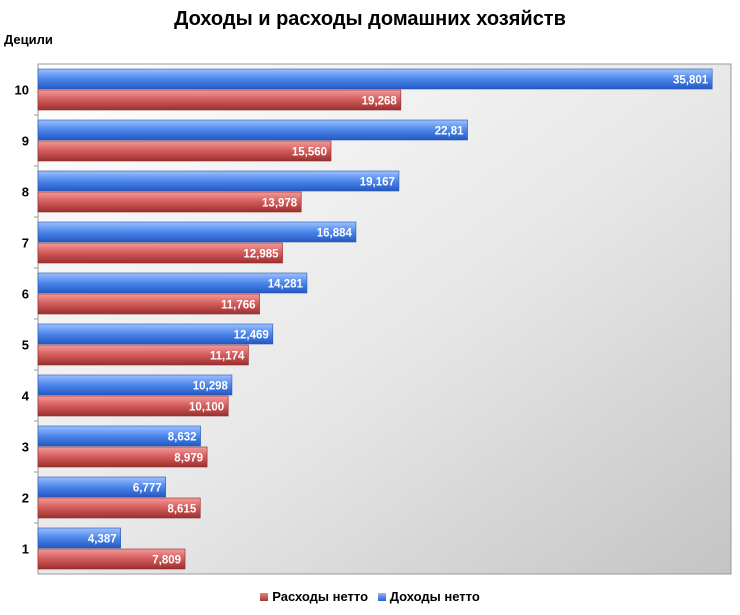 The image size is (740, 615). Describe the element at coordinates (227, 357) in the screenshot. I see `bar-label-expenses: 11,174` at that location.